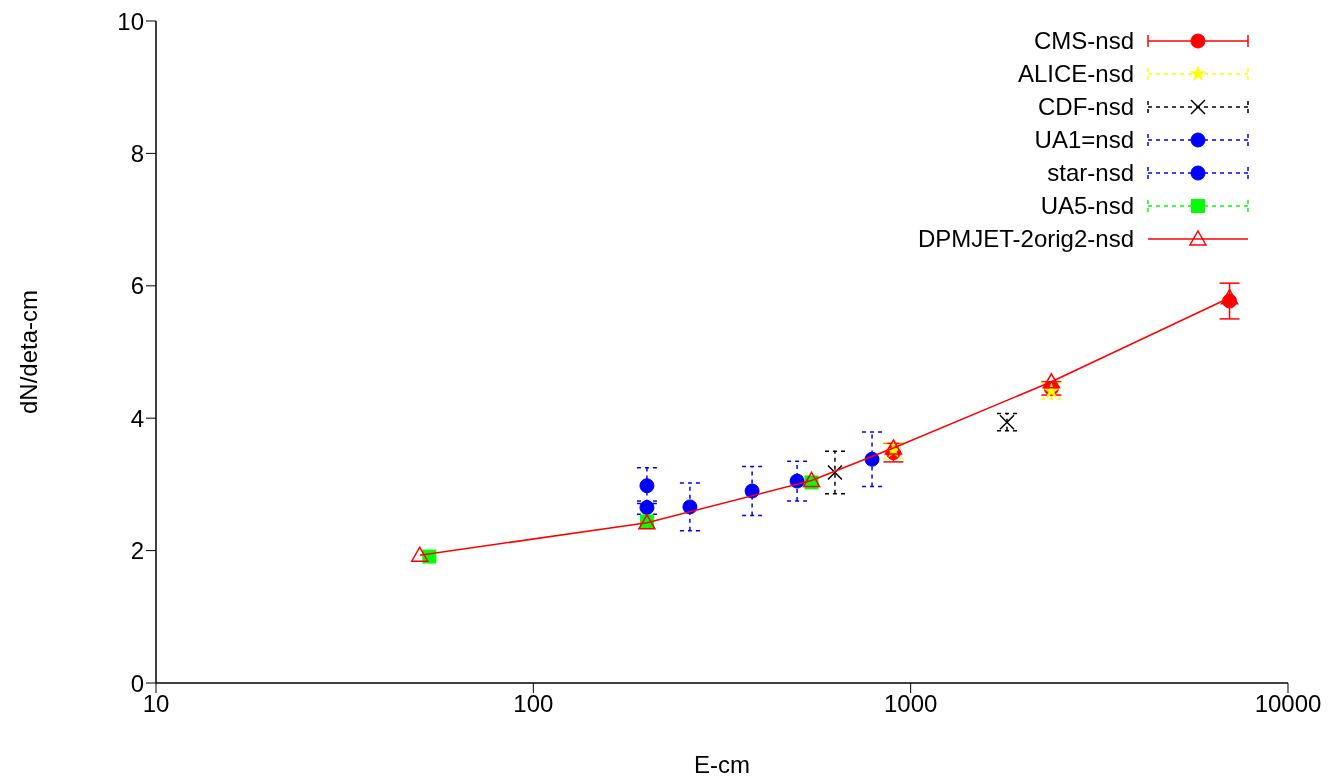 Image resolution: width=1344 pixels, height=778 pixels. Describe the element at coordinates (1087, 205) in the screenshot. I see `legend-label: UA5-nsd` at that location.